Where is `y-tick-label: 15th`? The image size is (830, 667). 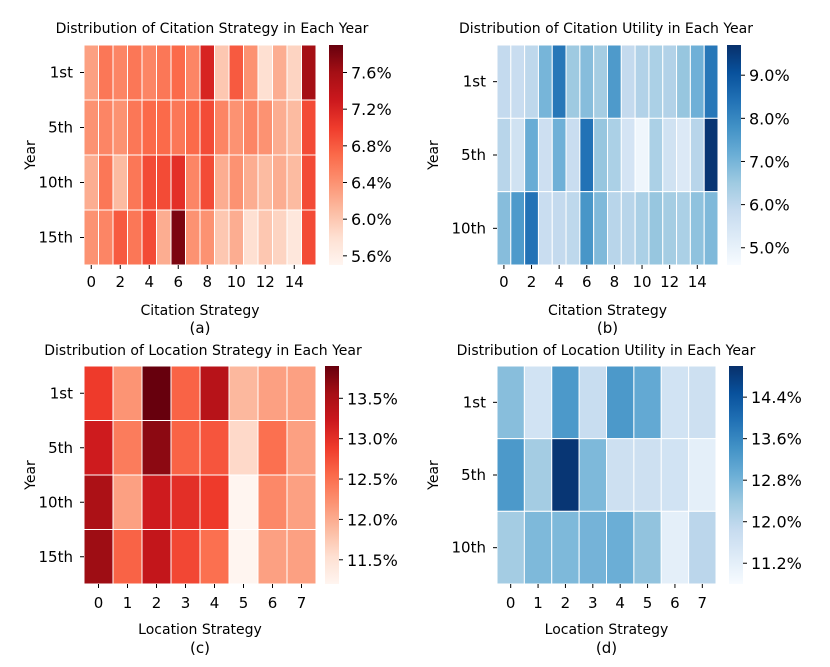
y-tick-label: 15th is located at coordinates (56, 238).